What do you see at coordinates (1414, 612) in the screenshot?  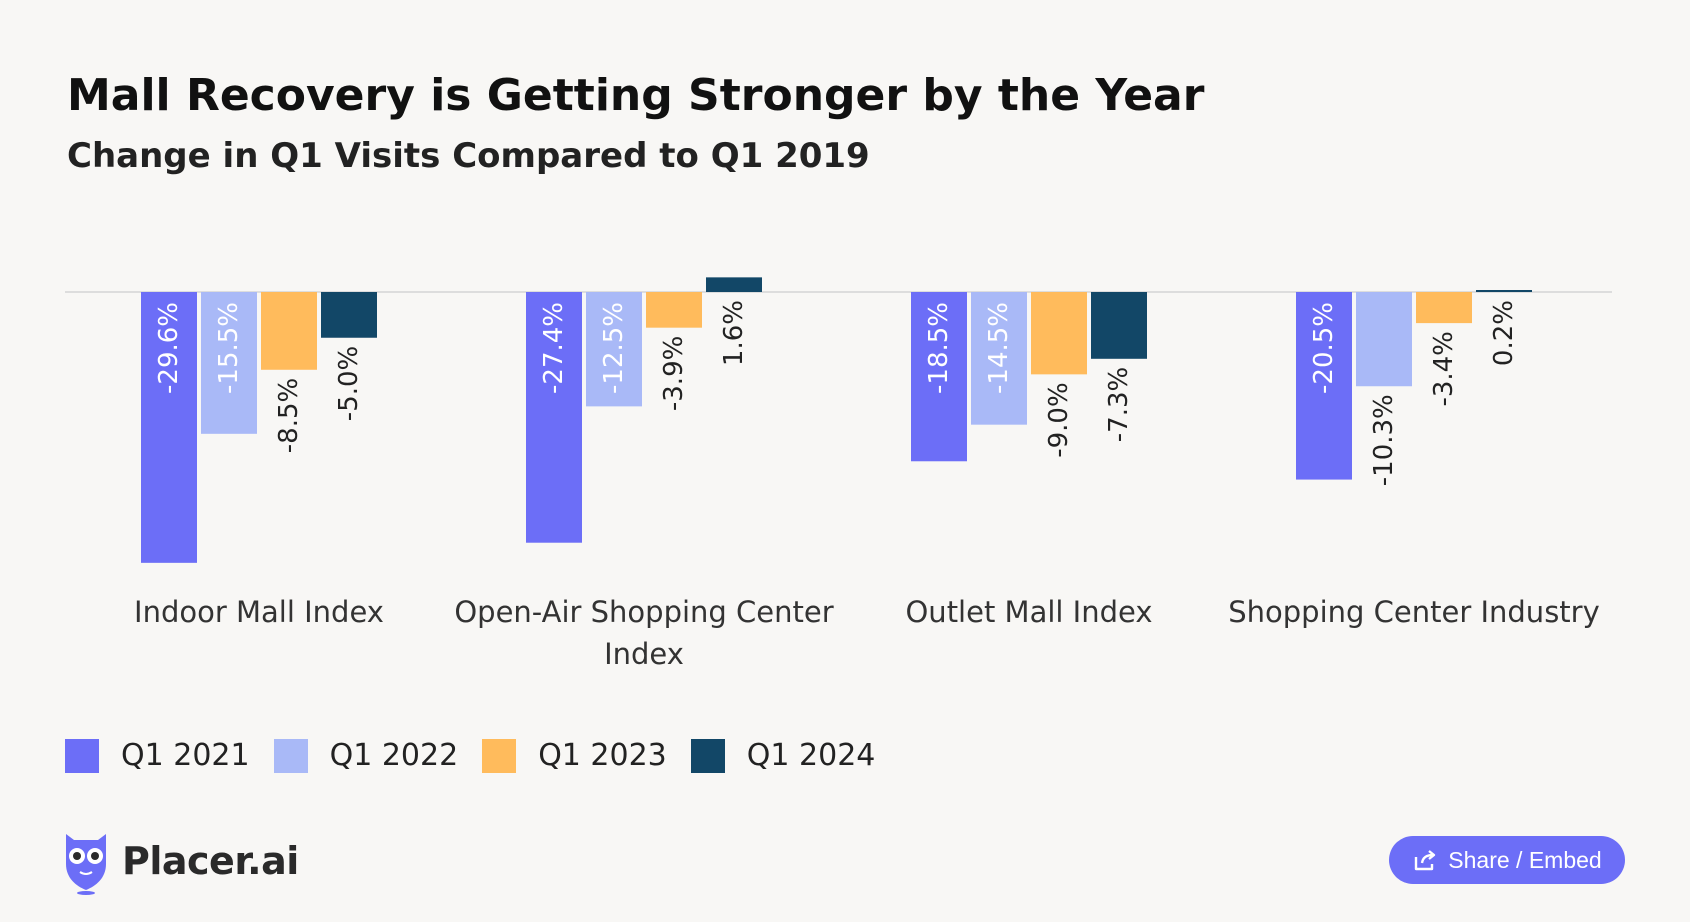 I see `category-label: Shopping Center Industry` at bounding box center [1414, 612].